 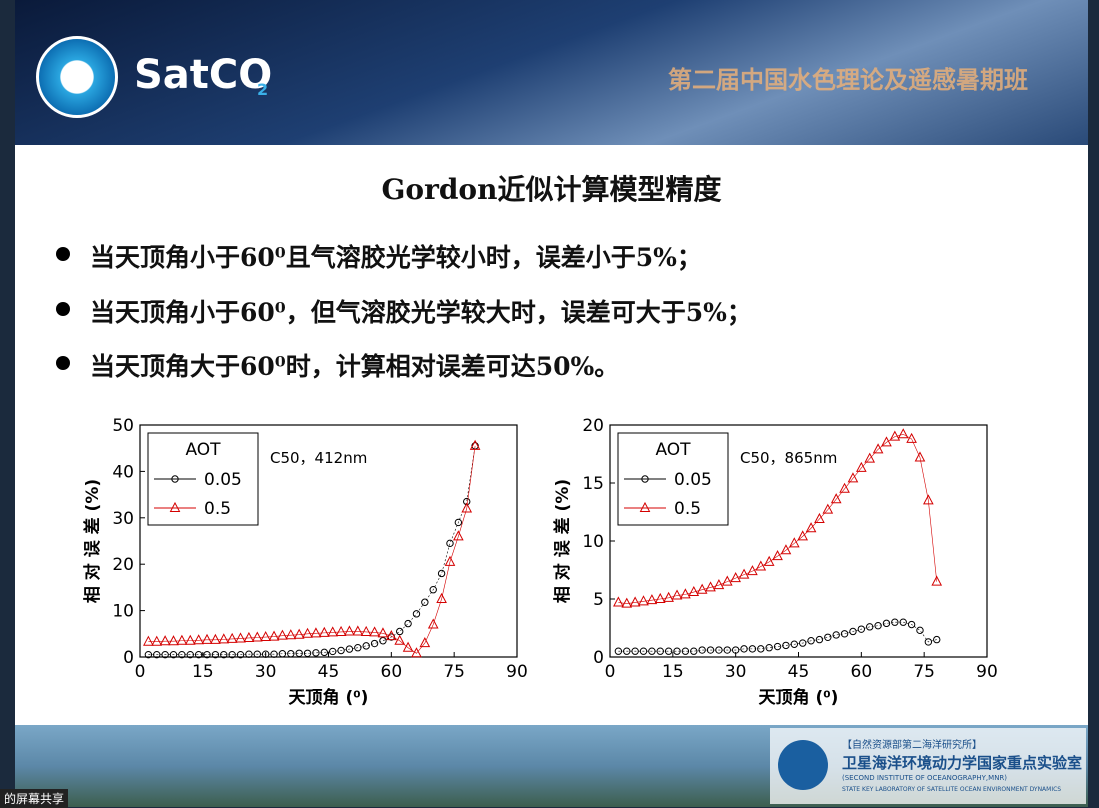 What do you see at coordinates (263, 89) in the screenshot?
I see `logo-sub: 2` at bounding box center [263, 89].